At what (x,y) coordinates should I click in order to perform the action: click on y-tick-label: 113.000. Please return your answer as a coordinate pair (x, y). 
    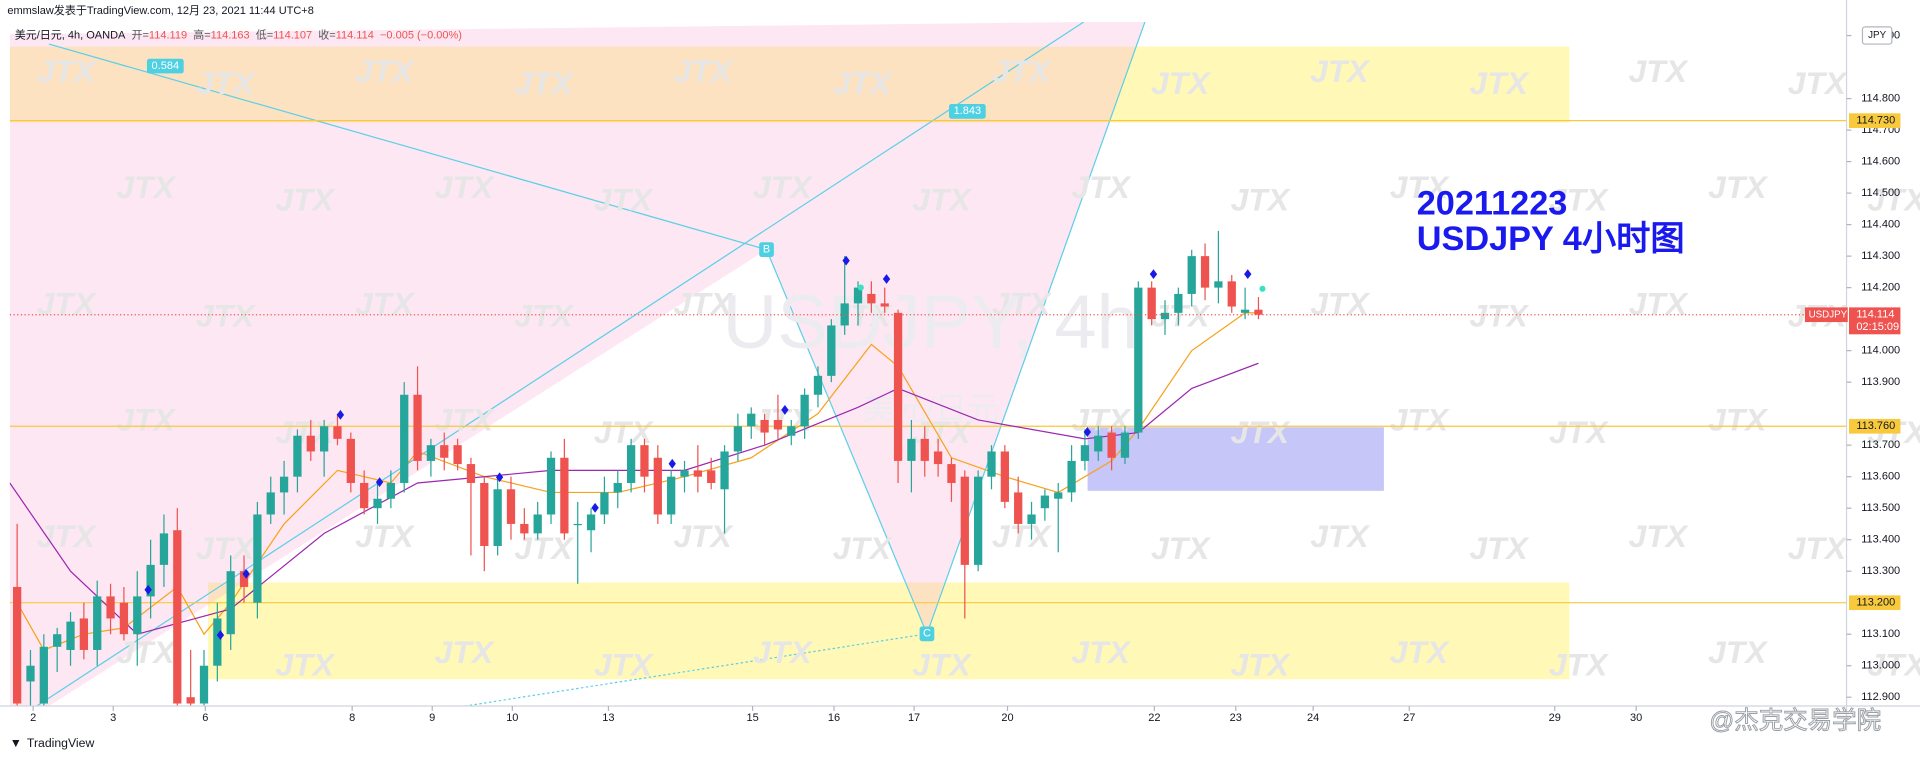
    Looking at the image, I should click on (1880, 666).